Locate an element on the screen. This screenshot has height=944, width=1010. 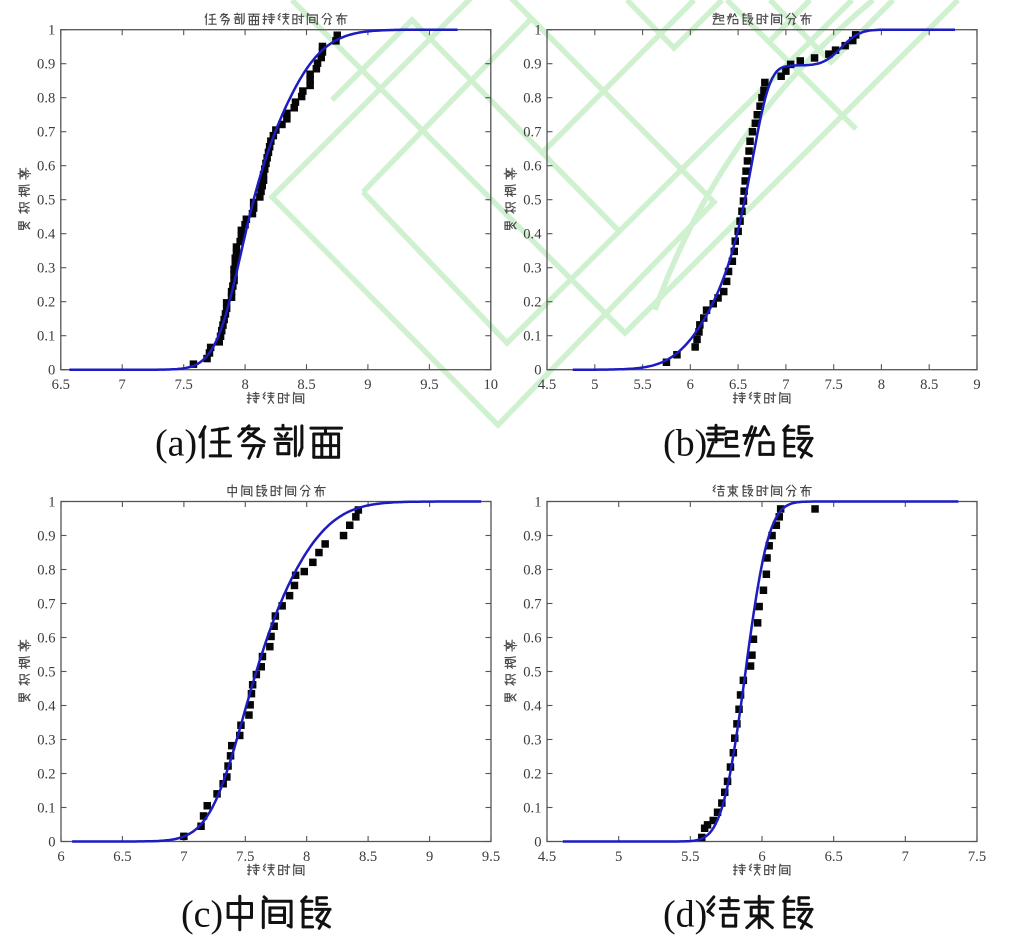
svg-text: (d) is located at coordinates (685, 915).